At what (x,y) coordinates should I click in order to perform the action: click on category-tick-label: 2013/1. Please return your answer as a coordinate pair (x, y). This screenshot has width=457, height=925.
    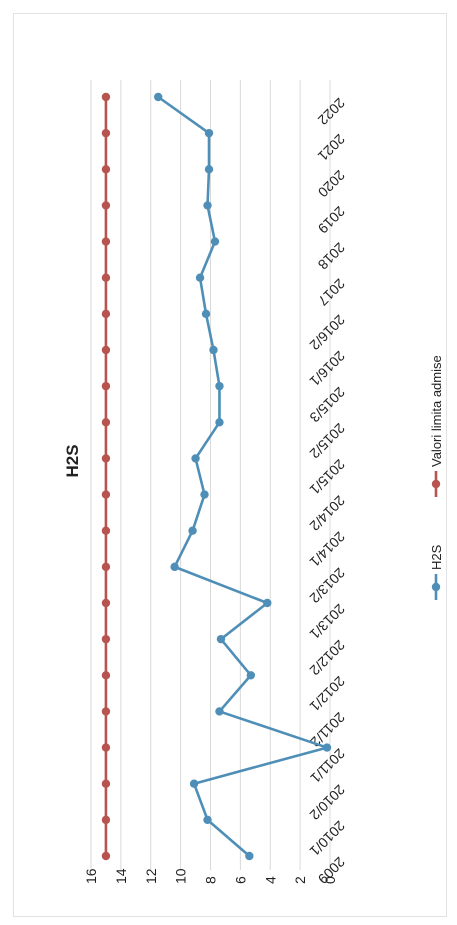
    Looking at the image, I should click on (327, 622).